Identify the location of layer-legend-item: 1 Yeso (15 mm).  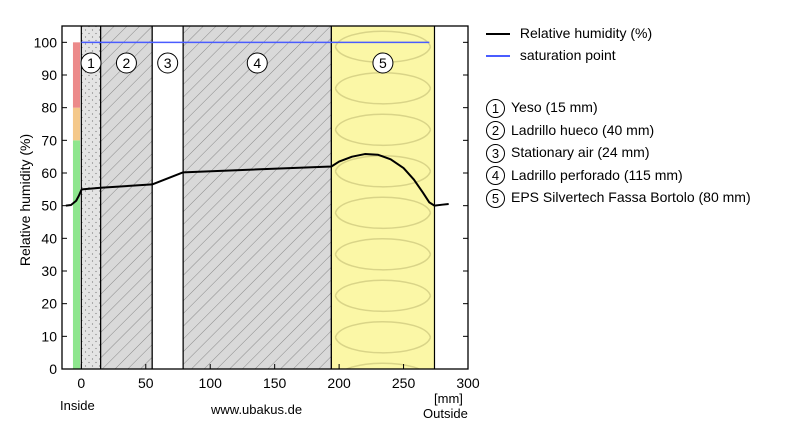
(618, 107).